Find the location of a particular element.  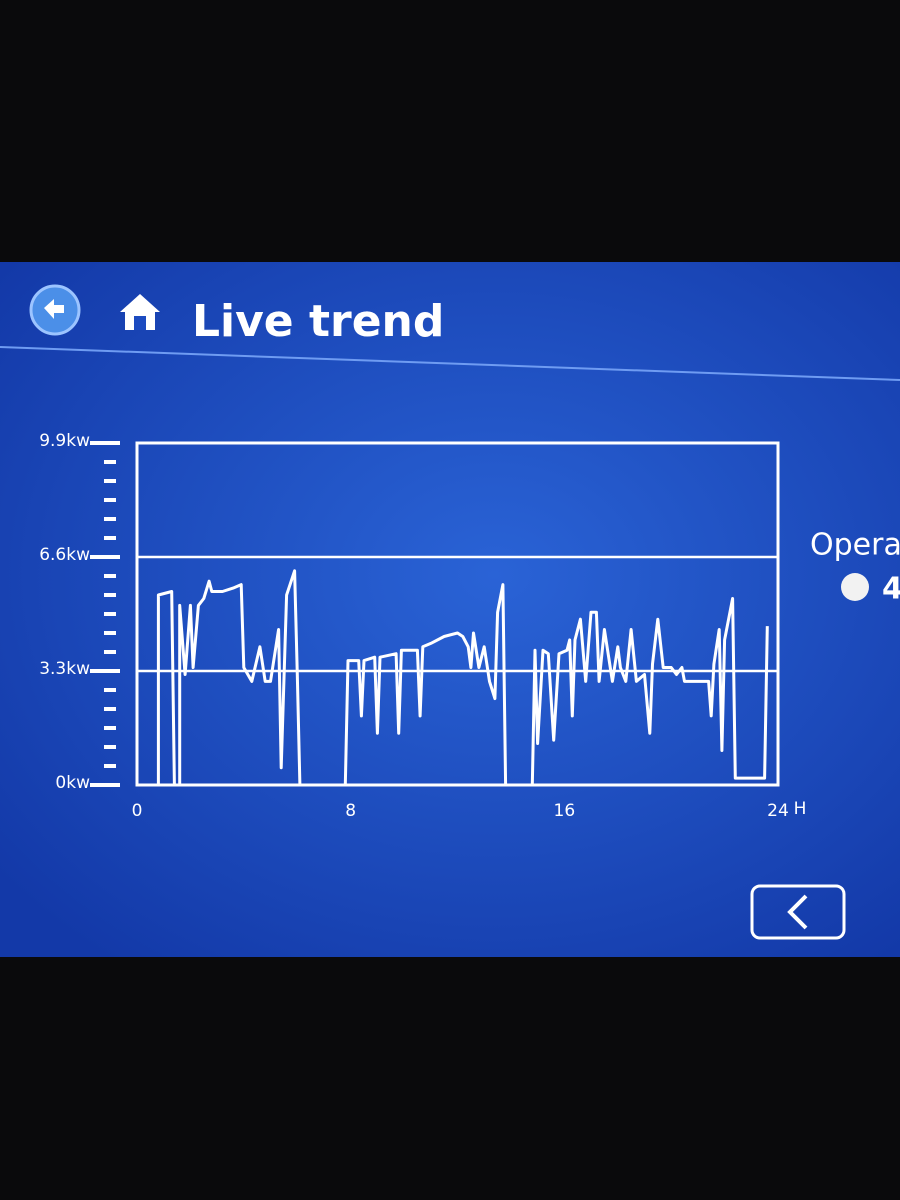

x-tick-label: 24 is located at coordinates (778, 811).